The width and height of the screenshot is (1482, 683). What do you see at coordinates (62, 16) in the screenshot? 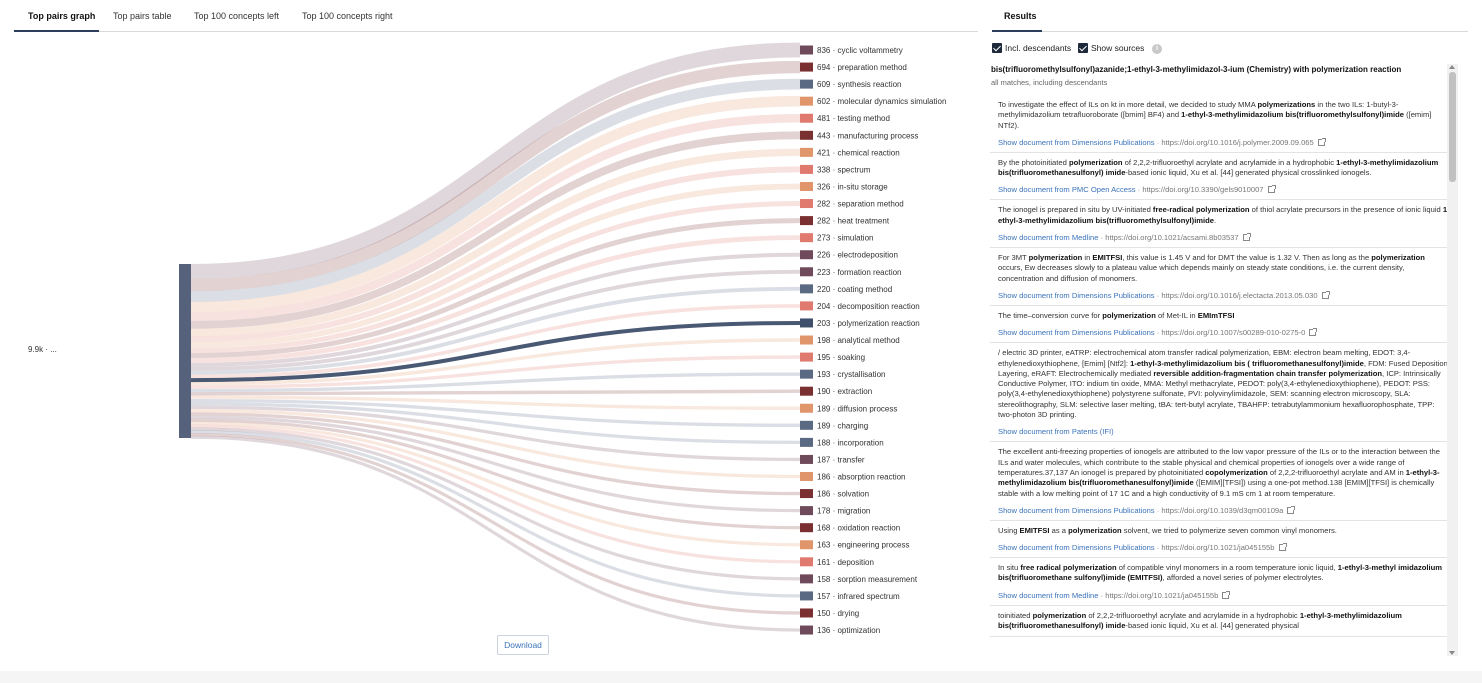
I see `tab-top-pairs-graph: Top pairs graph` at bounding box center [62, 16].